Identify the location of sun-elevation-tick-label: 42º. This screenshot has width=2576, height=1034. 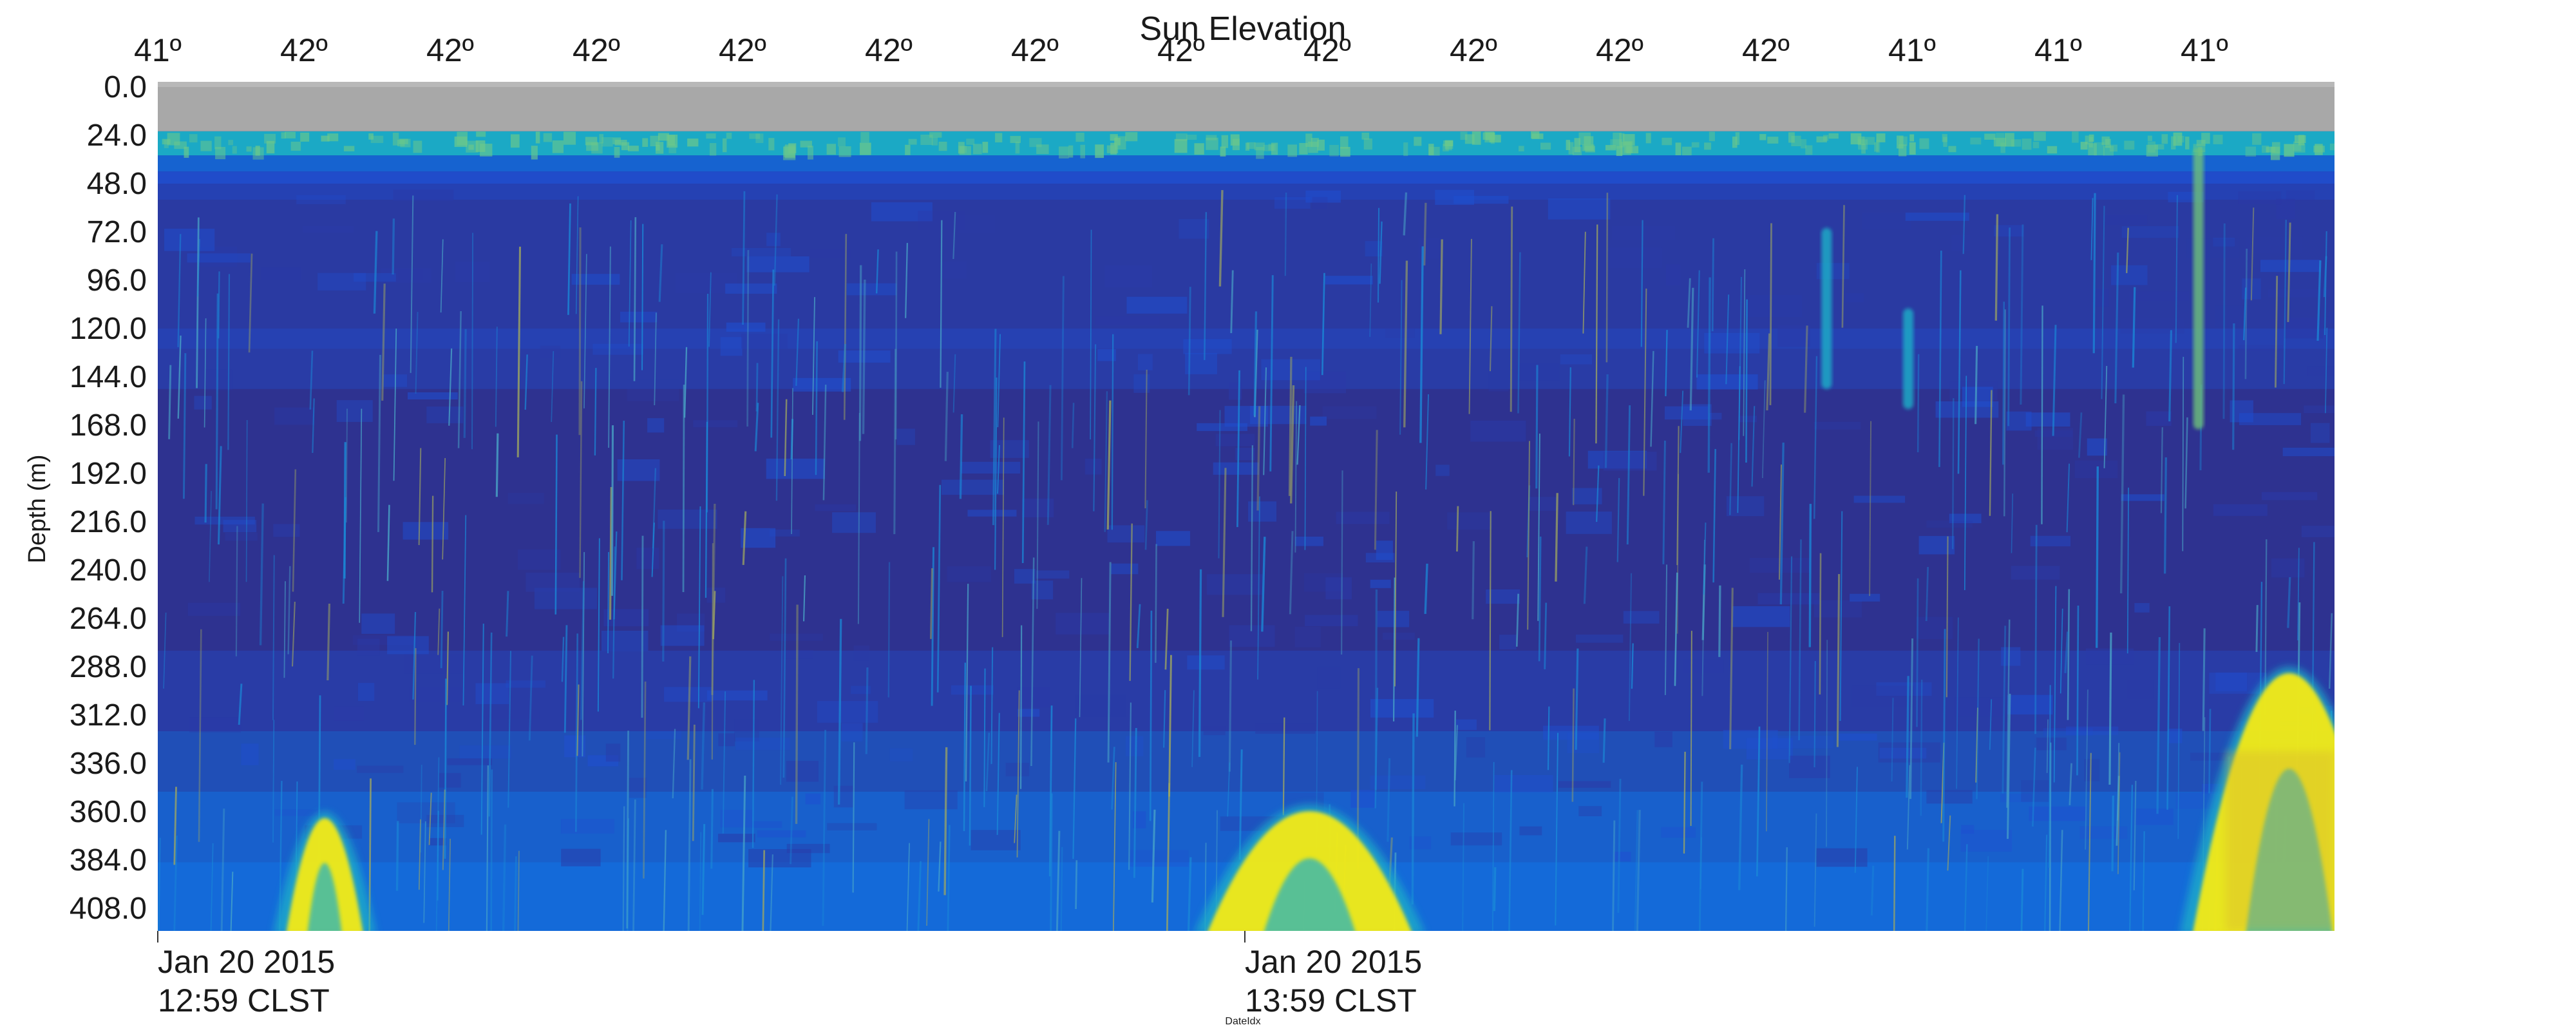
(1327, 50).